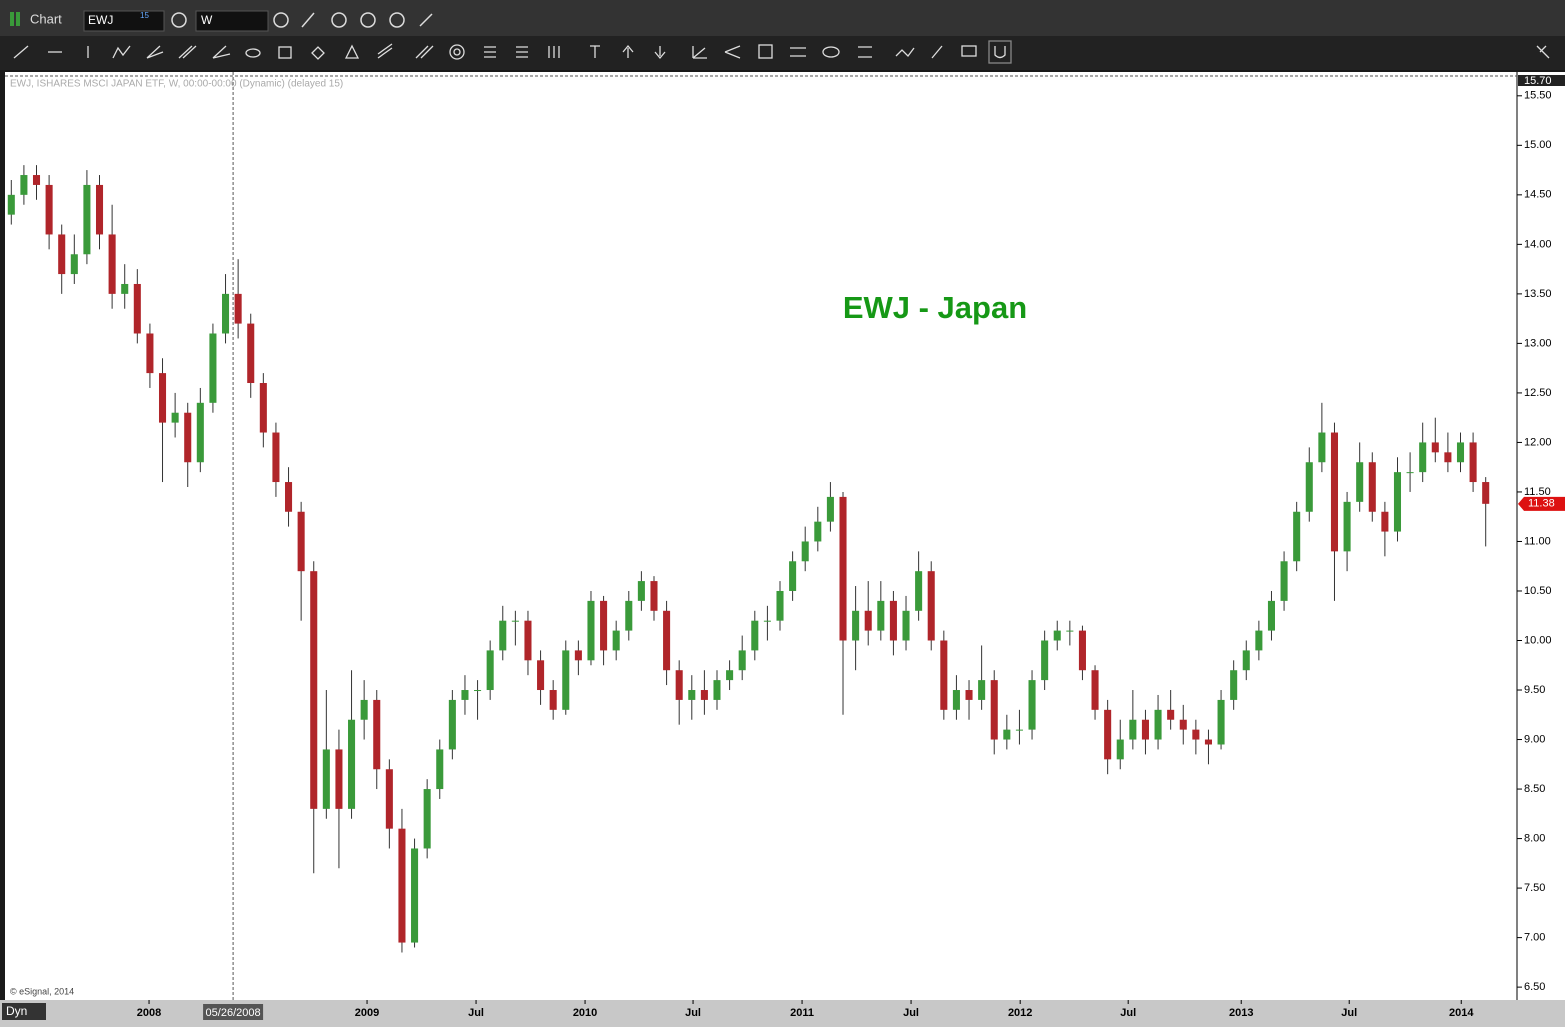 Image resolution: width=1565 pixels, height=1027 pixels. Describe the element at coordinates (207, 20) in the screenshot. I see `interval: W` at that location.